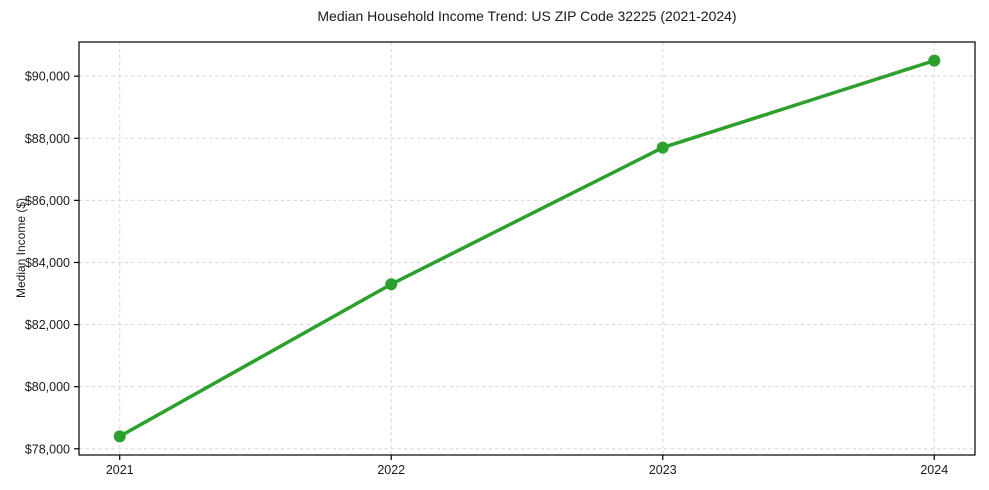 Image resolution: width=989 pixels, height=490 pixels. What do you see at coordinates (47, 139) in the screenshot?
I see `y-tick-label: $88,000` at bounding box center [47, 139].